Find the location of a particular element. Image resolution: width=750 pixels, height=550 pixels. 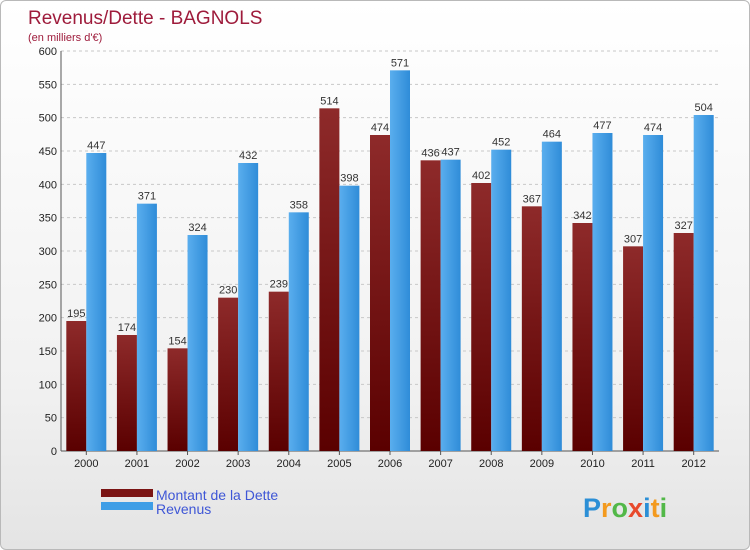

data-label-debt: 154 is located at coordinates (177, 341).